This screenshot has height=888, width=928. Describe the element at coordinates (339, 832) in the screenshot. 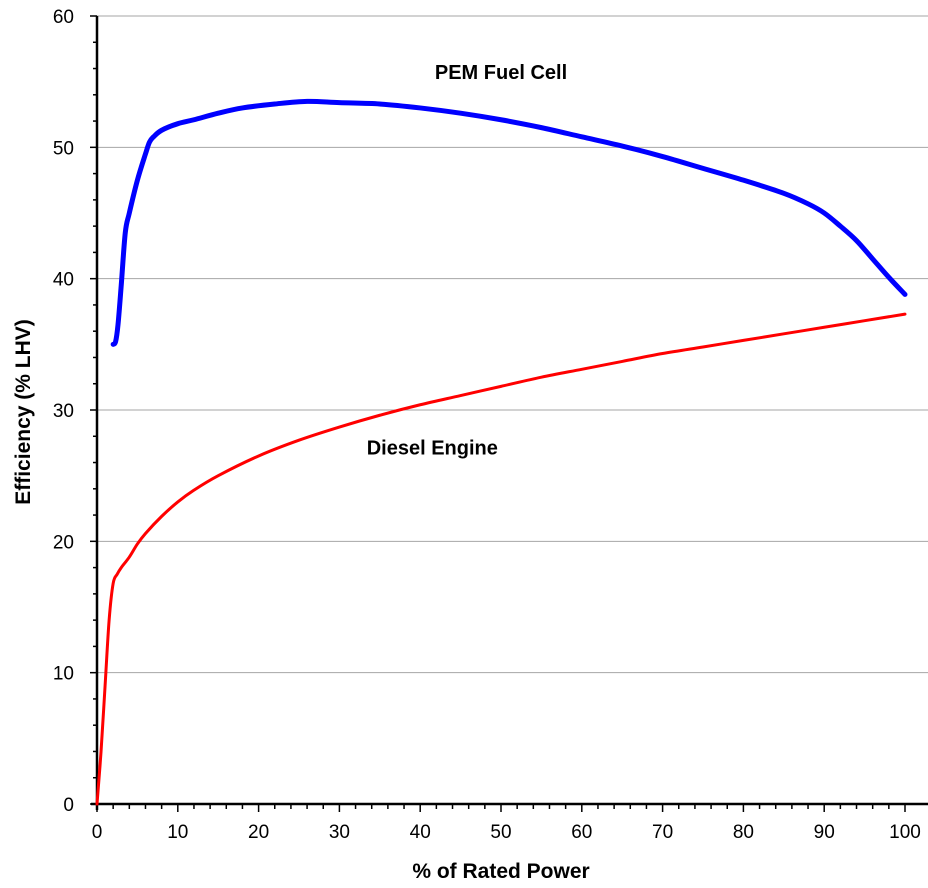

I see `x-tick-label-30: 30` at that location.